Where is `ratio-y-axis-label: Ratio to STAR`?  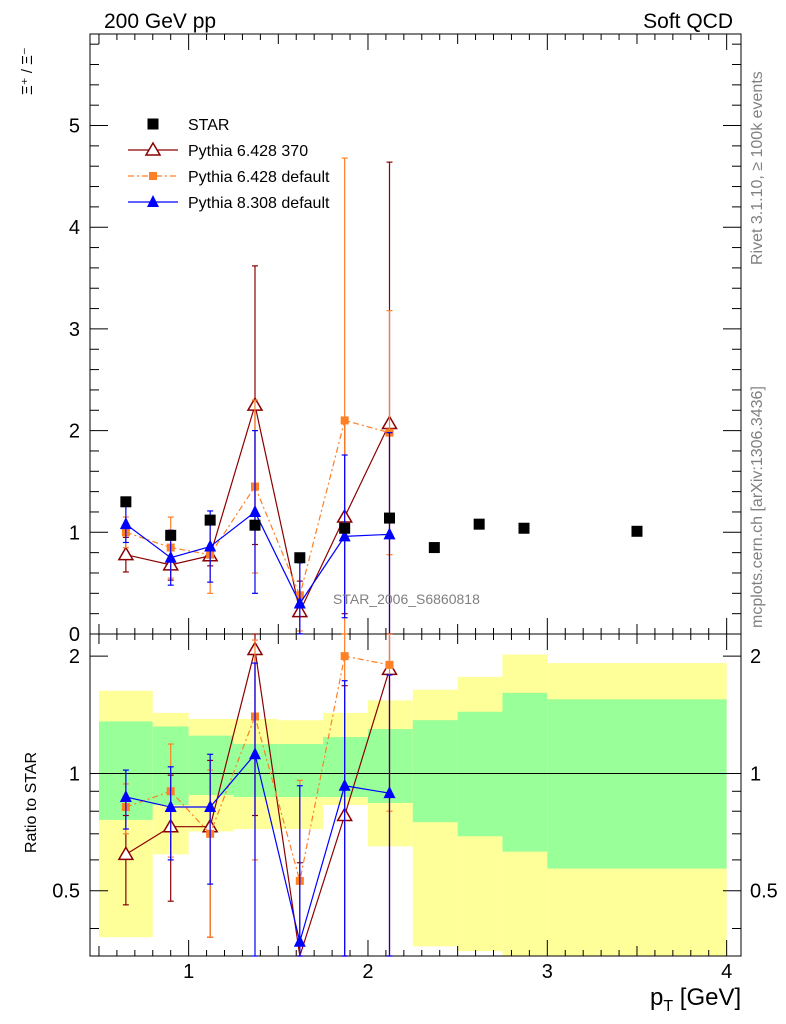 ratio-y-axis-label: Ratio to STAR is located at coordinates (31, 802).